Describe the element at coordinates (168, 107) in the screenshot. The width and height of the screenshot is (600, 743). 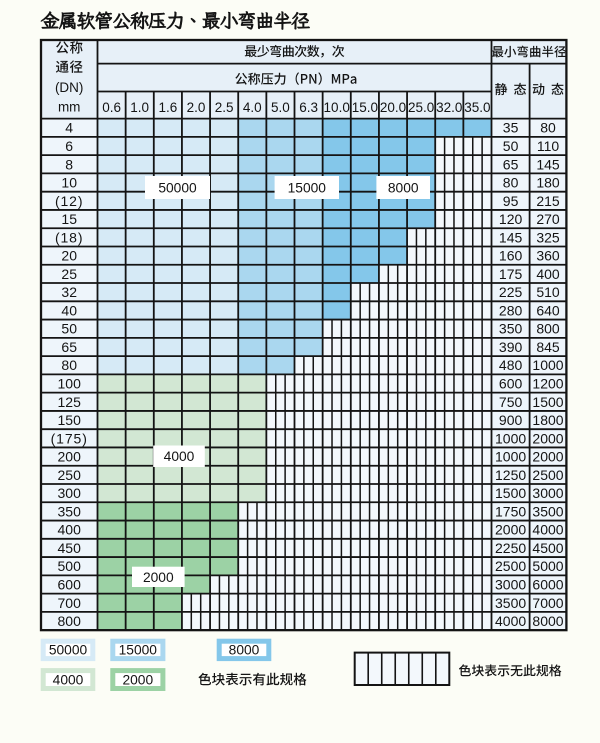
I see `svg-text: 1.6` at that location.